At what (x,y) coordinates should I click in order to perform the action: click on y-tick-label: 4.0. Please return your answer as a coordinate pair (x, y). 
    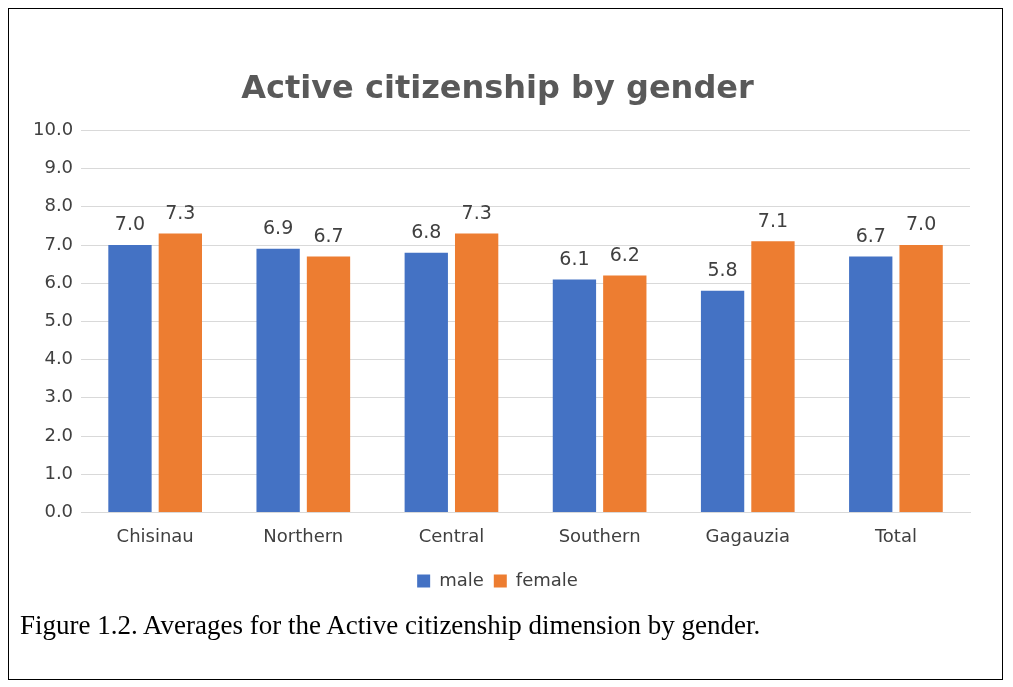
    Looking at the image, I should click on (59, 358).